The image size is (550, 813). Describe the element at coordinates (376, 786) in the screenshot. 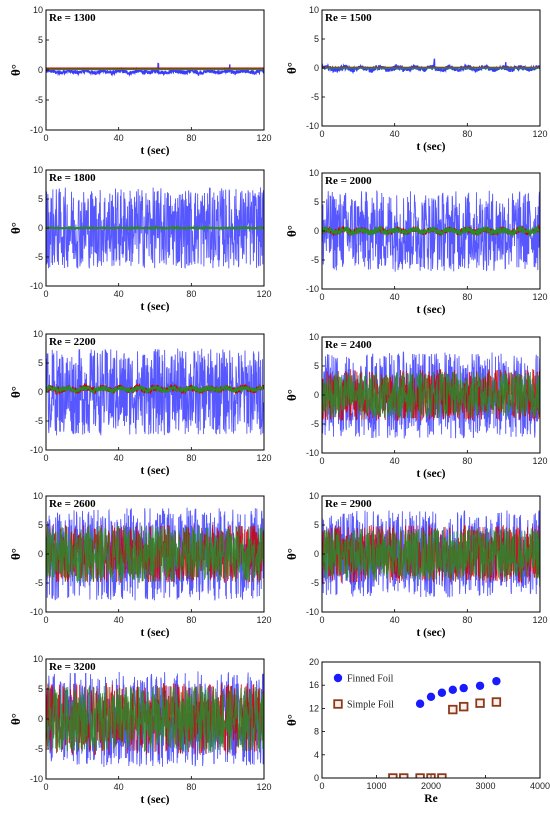

I see `x-tick-label: 1000` at that location.